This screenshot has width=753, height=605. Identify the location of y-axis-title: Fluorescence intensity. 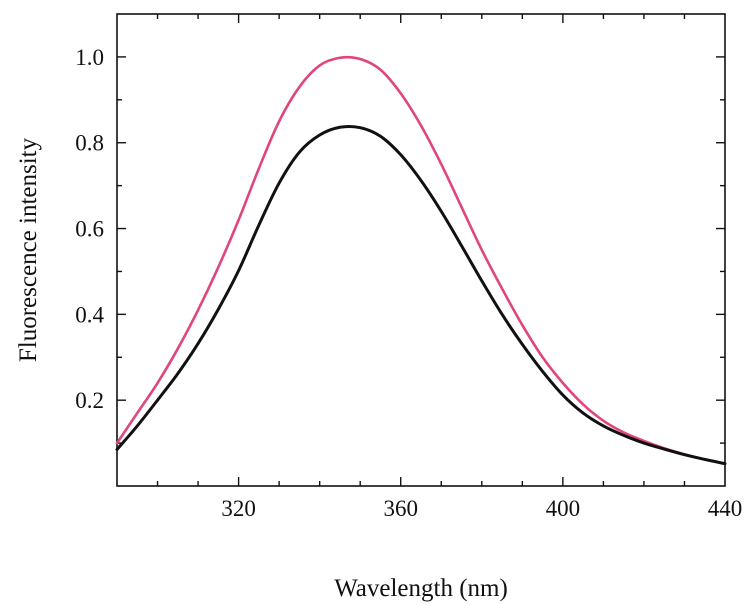
(28, 249).